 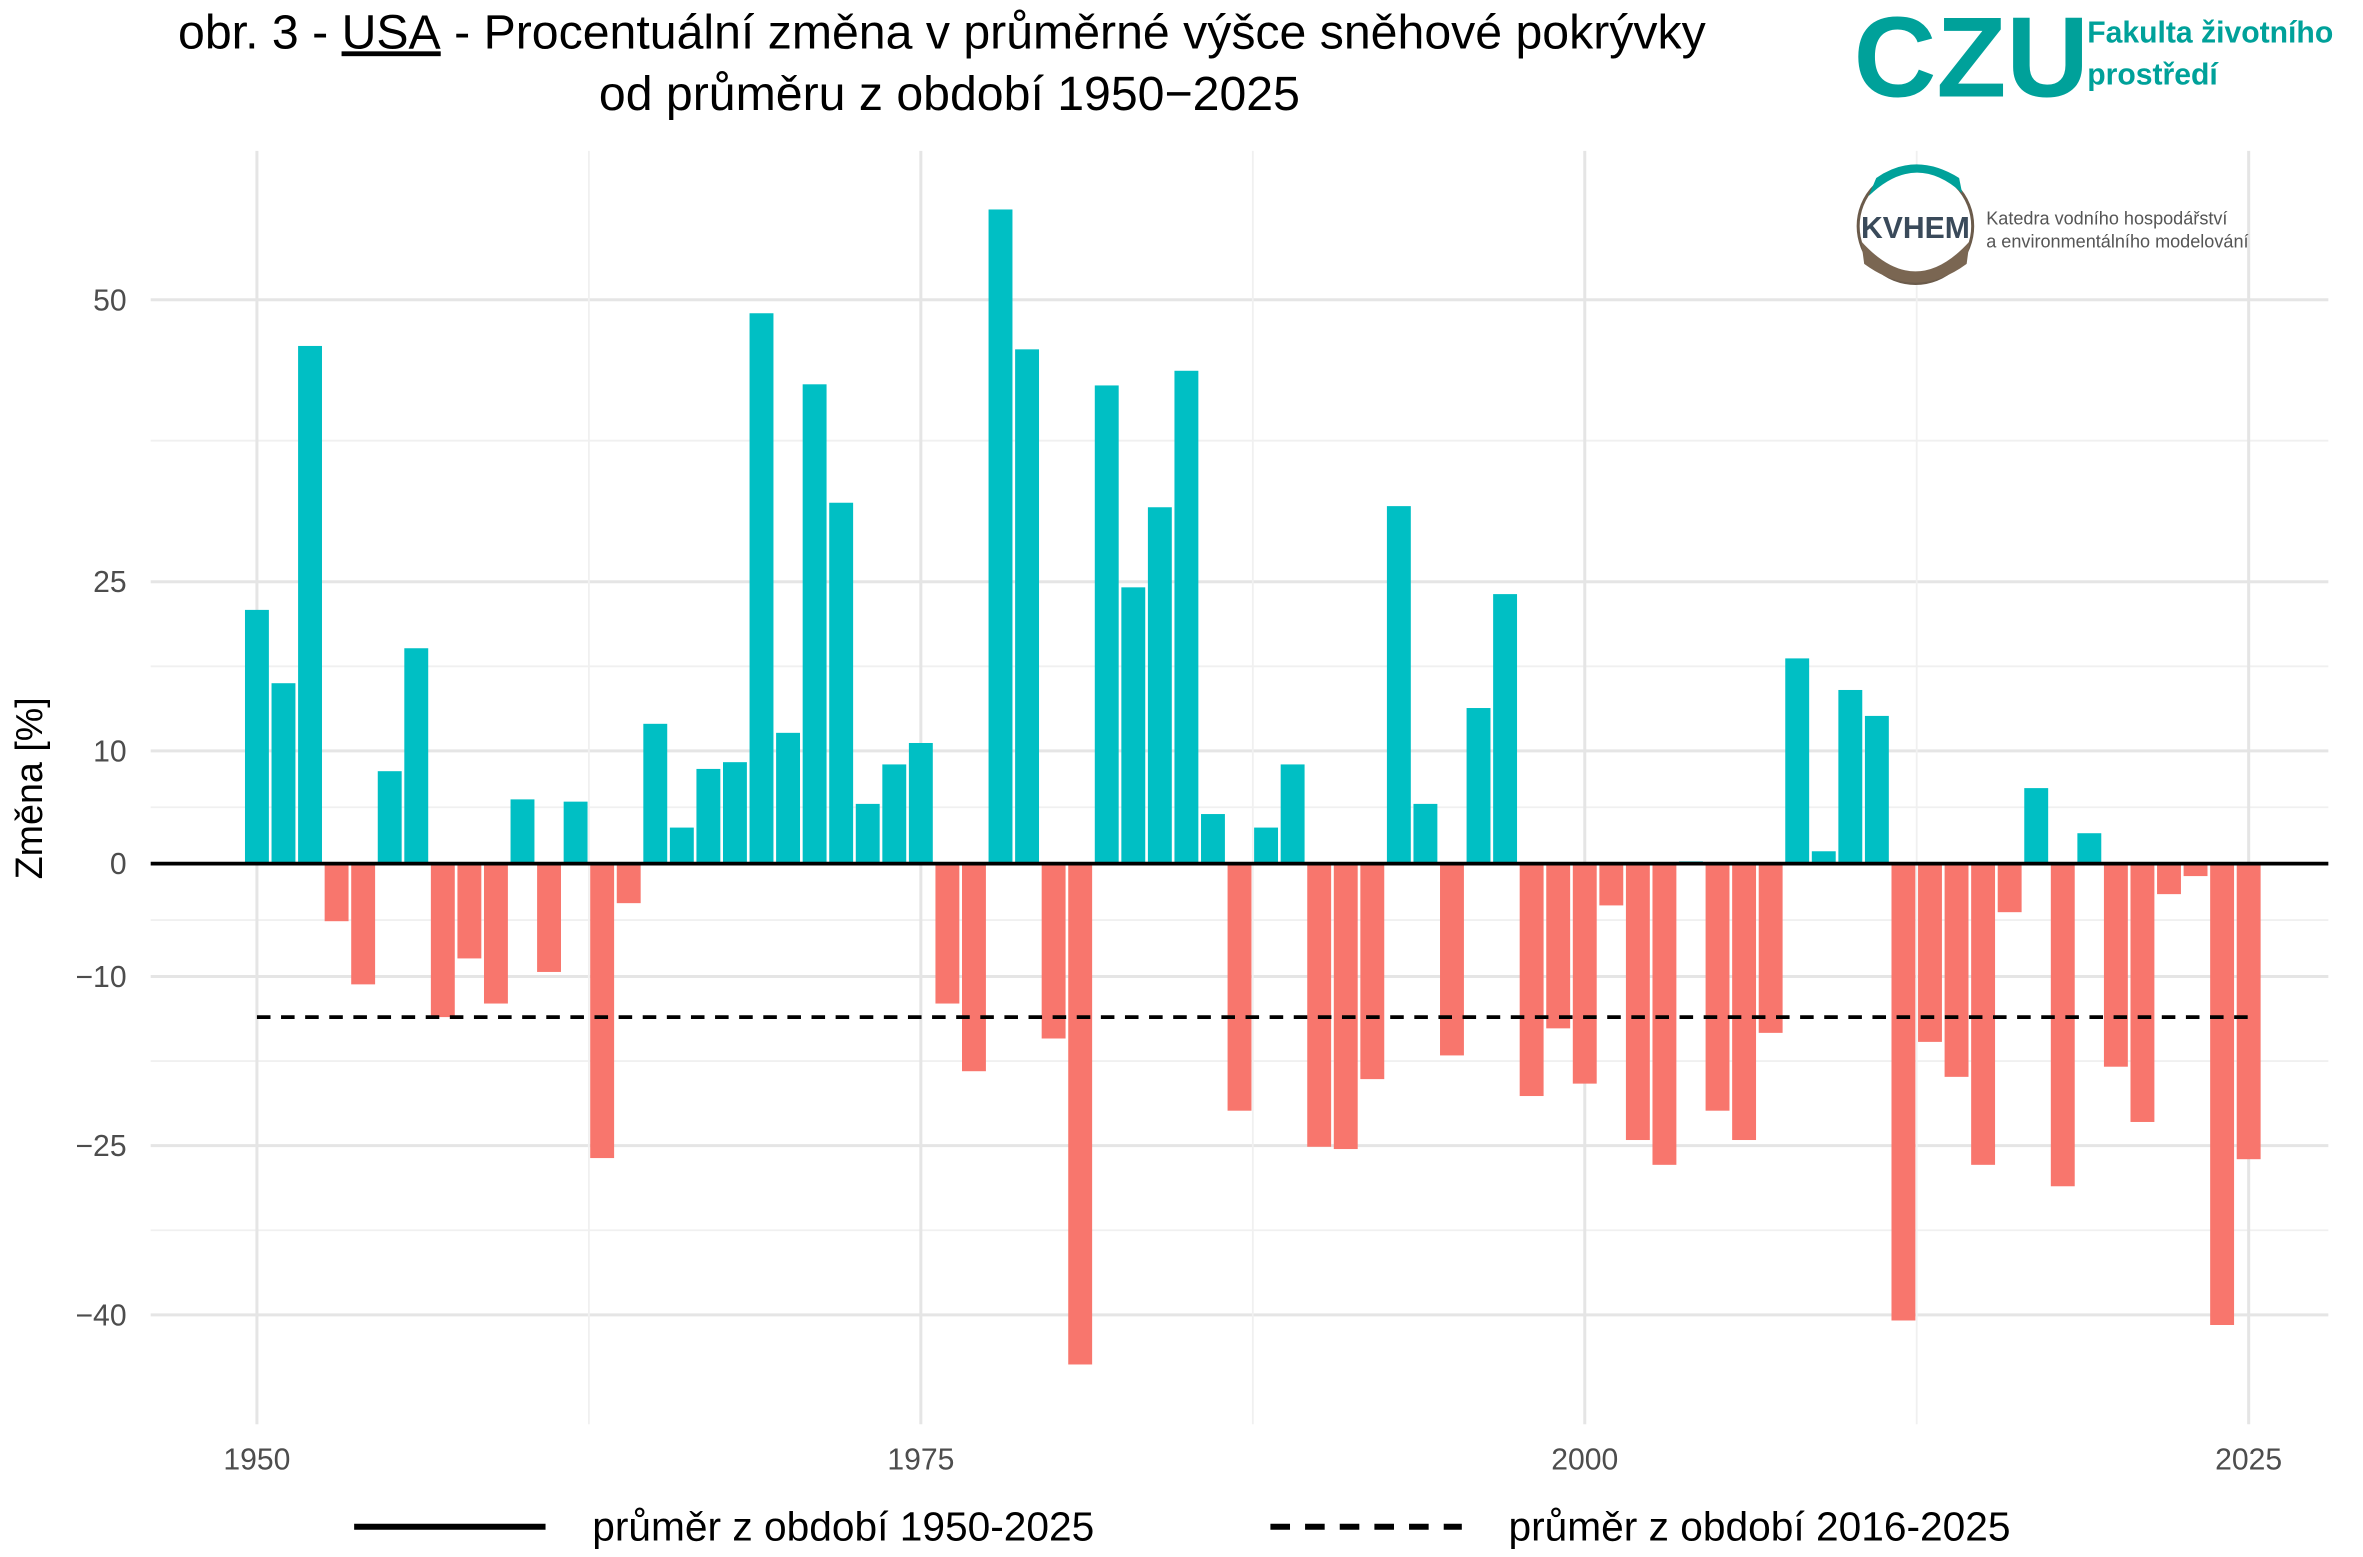 I want to click on y-axis-label: Změna [%], so click(x=29, y=788).